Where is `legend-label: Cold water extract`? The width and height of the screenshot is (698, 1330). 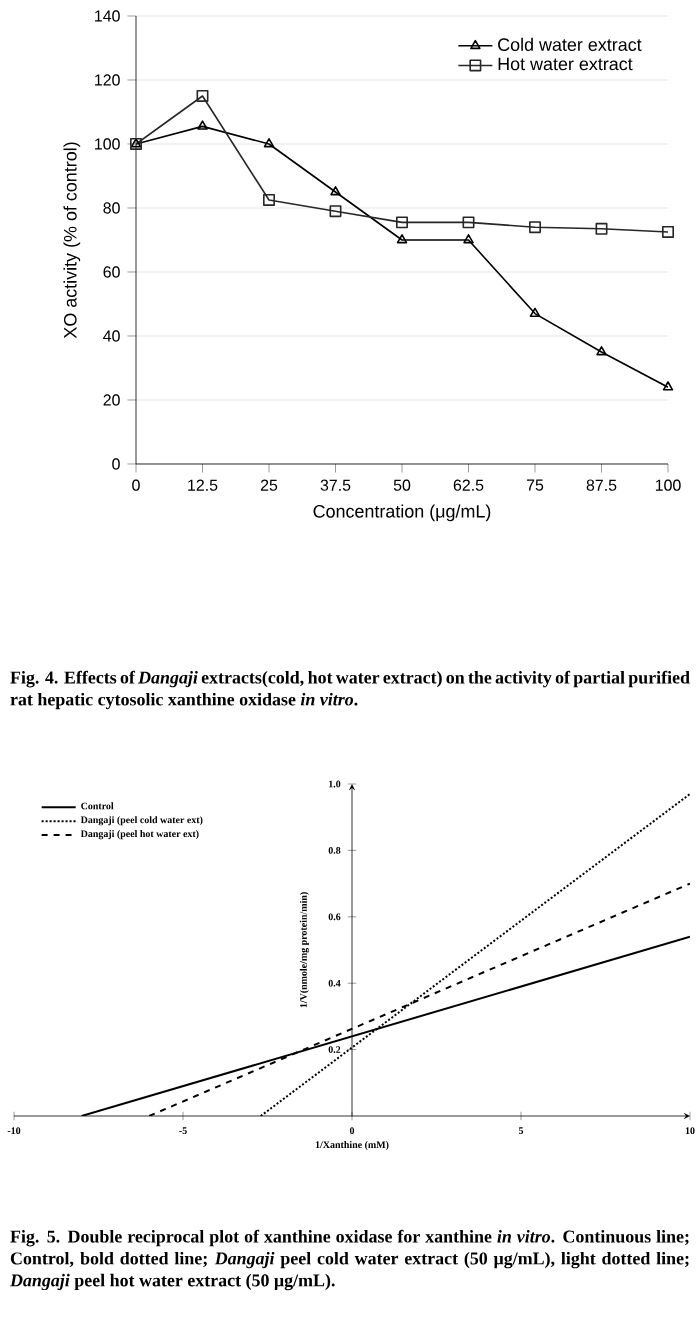 legend-label: Cold water extract is located at coordinates (570, 44).